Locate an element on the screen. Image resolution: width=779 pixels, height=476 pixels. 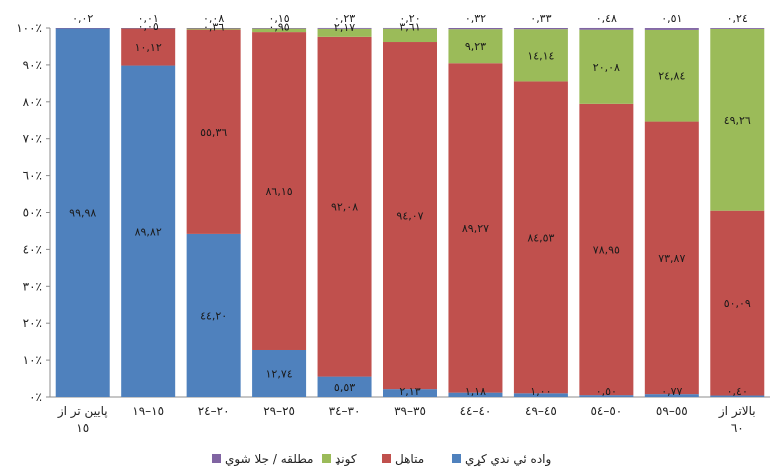
data-label: ٣,٦١ is located at coordinates (409, 27).